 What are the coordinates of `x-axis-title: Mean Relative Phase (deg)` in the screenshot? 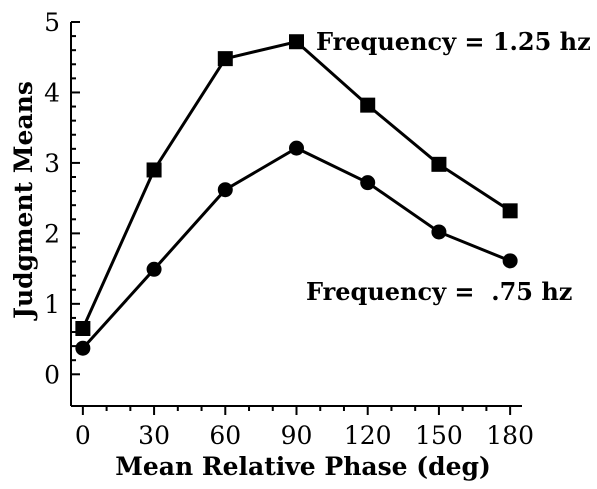 It's located at (303, 466).